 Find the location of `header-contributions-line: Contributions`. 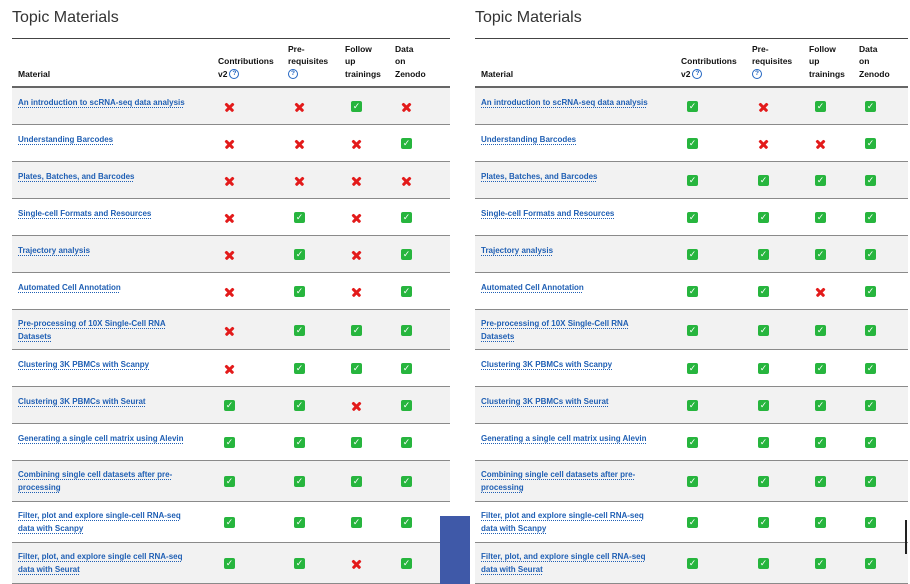

header-contributions-line: Contributions is located at coordinates (246, 61).